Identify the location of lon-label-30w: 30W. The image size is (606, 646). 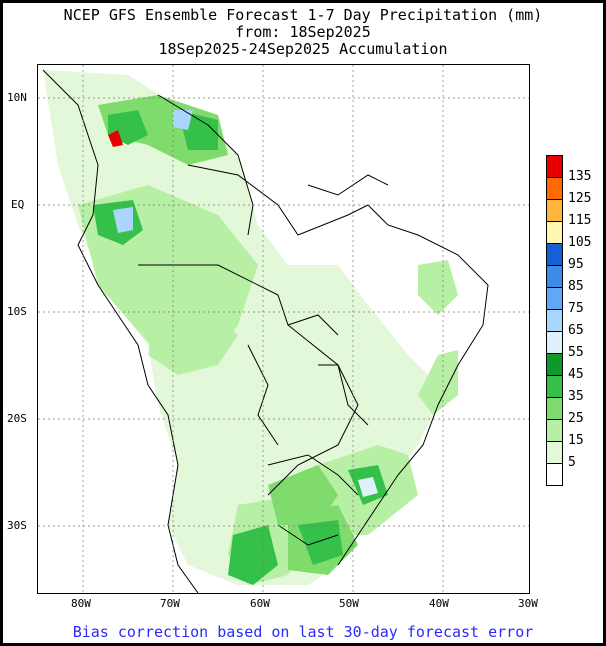
(528, 603).